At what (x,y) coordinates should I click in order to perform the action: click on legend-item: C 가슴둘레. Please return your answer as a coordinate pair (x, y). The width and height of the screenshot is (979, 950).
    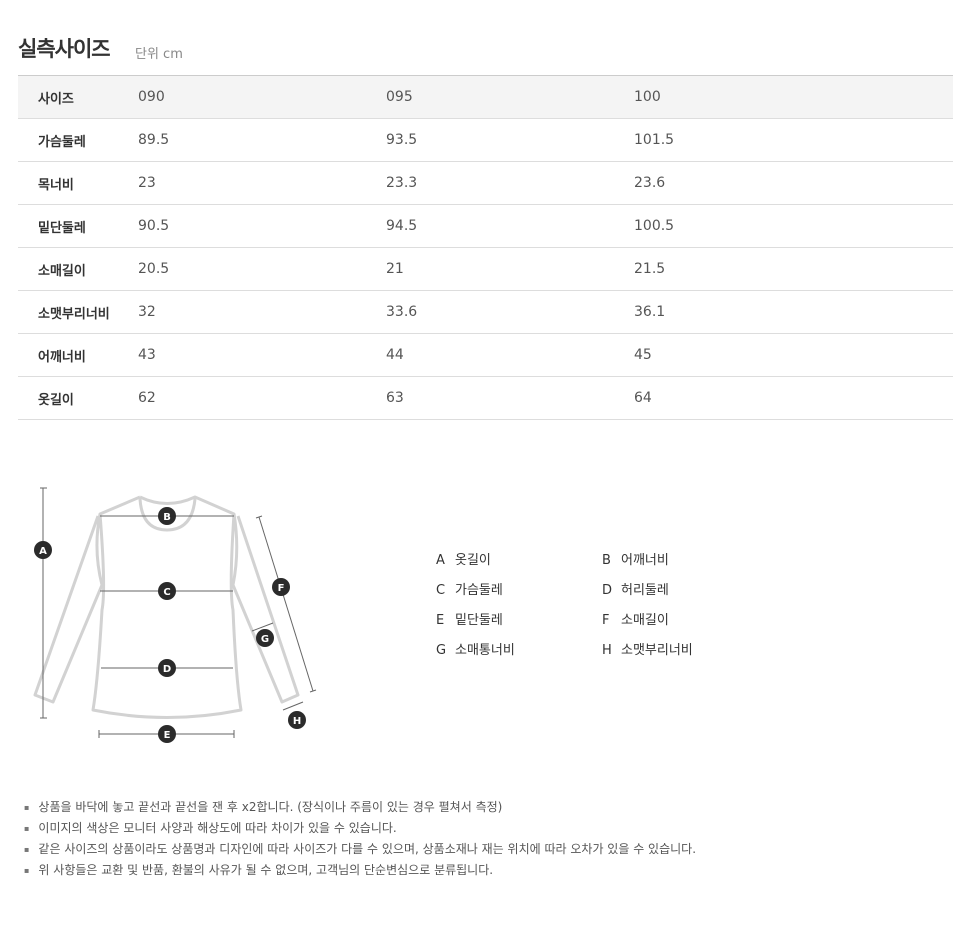
    Looking at the image, I should click on (469, 588).